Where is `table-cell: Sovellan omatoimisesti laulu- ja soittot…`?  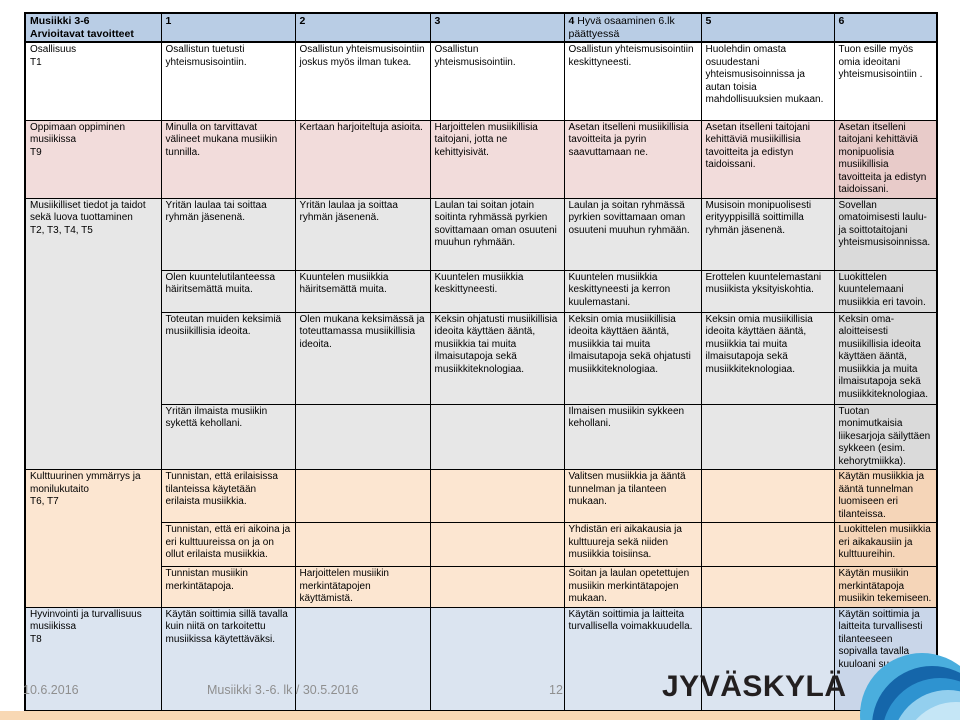
table-cell: Sovellan omatoimisesti laulu- ja soittot… is located at coordinates (885, 234).